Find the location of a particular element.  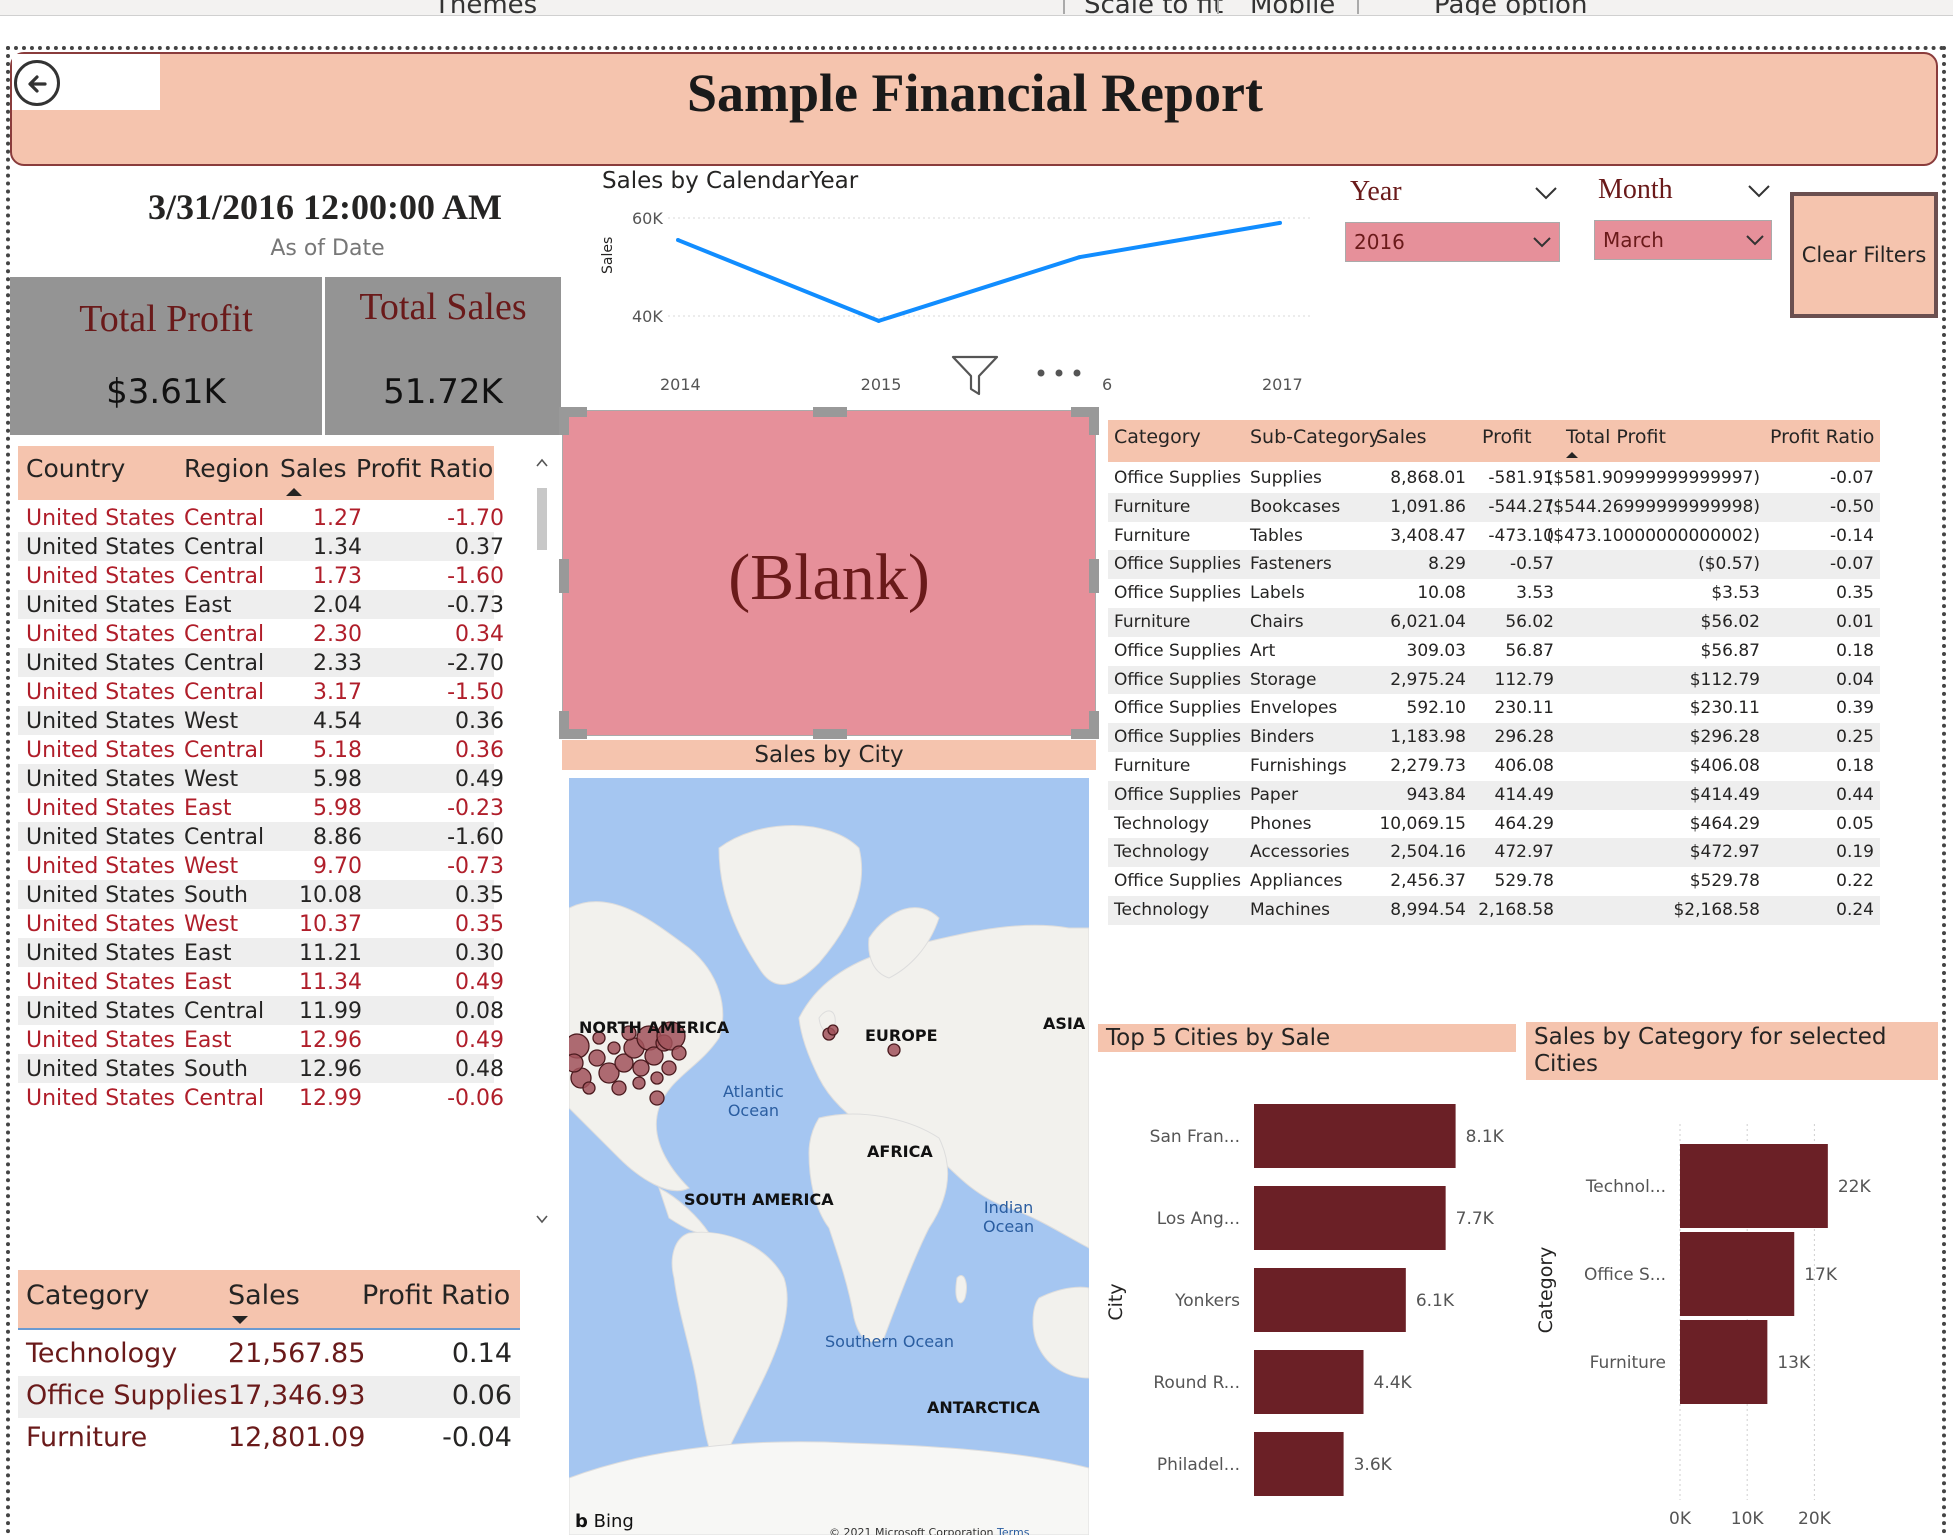

sales-by-year-line-chart: 60K 40K 2014 2015 6 2017 is located at coordinates (950, 300).